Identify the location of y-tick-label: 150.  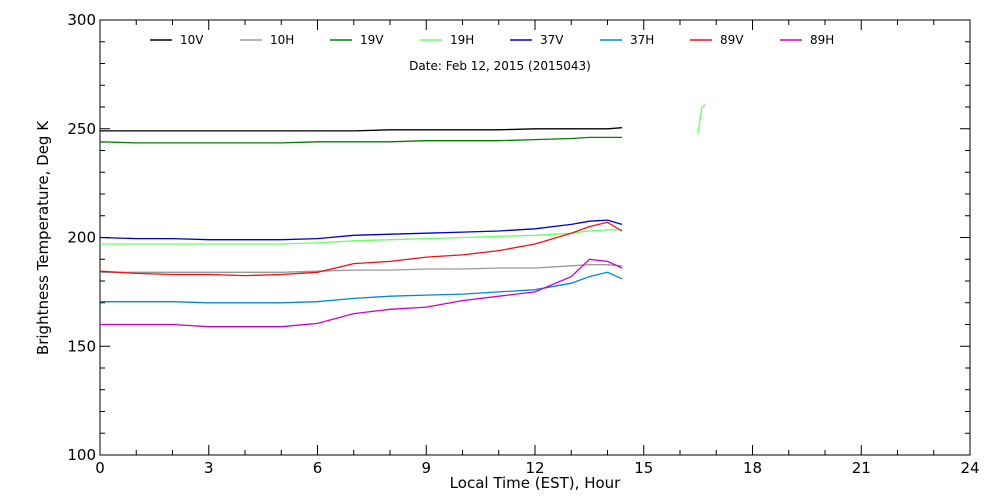
(81, 346).